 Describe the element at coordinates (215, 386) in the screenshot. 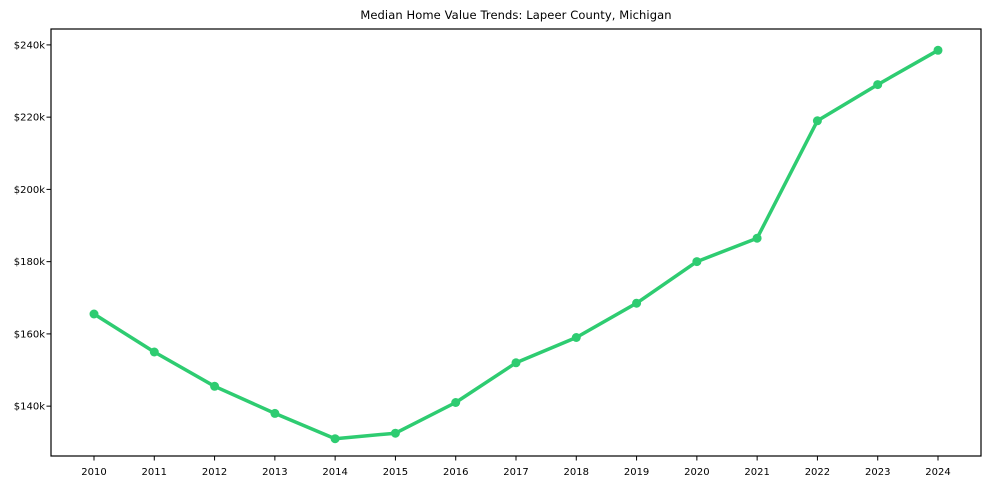

I see `data-point-2012` at that location.